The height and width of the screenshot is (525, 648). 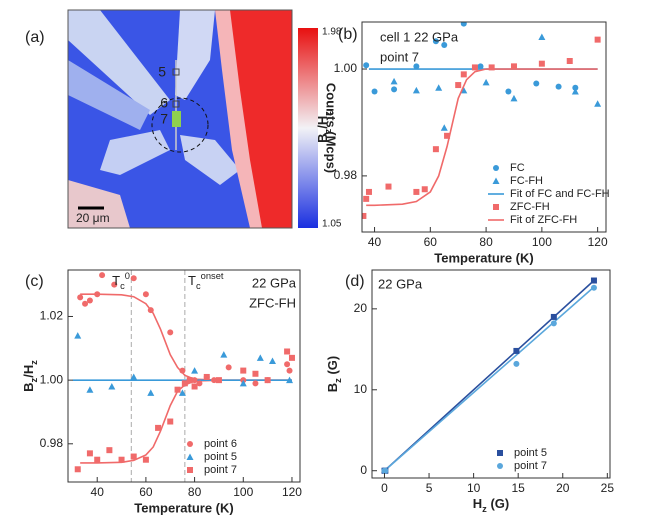 What do you see at coordinates (530, 207) in the screenshot?
I see `legend-label: ZFC-FH` at bounding box center [530, 207].